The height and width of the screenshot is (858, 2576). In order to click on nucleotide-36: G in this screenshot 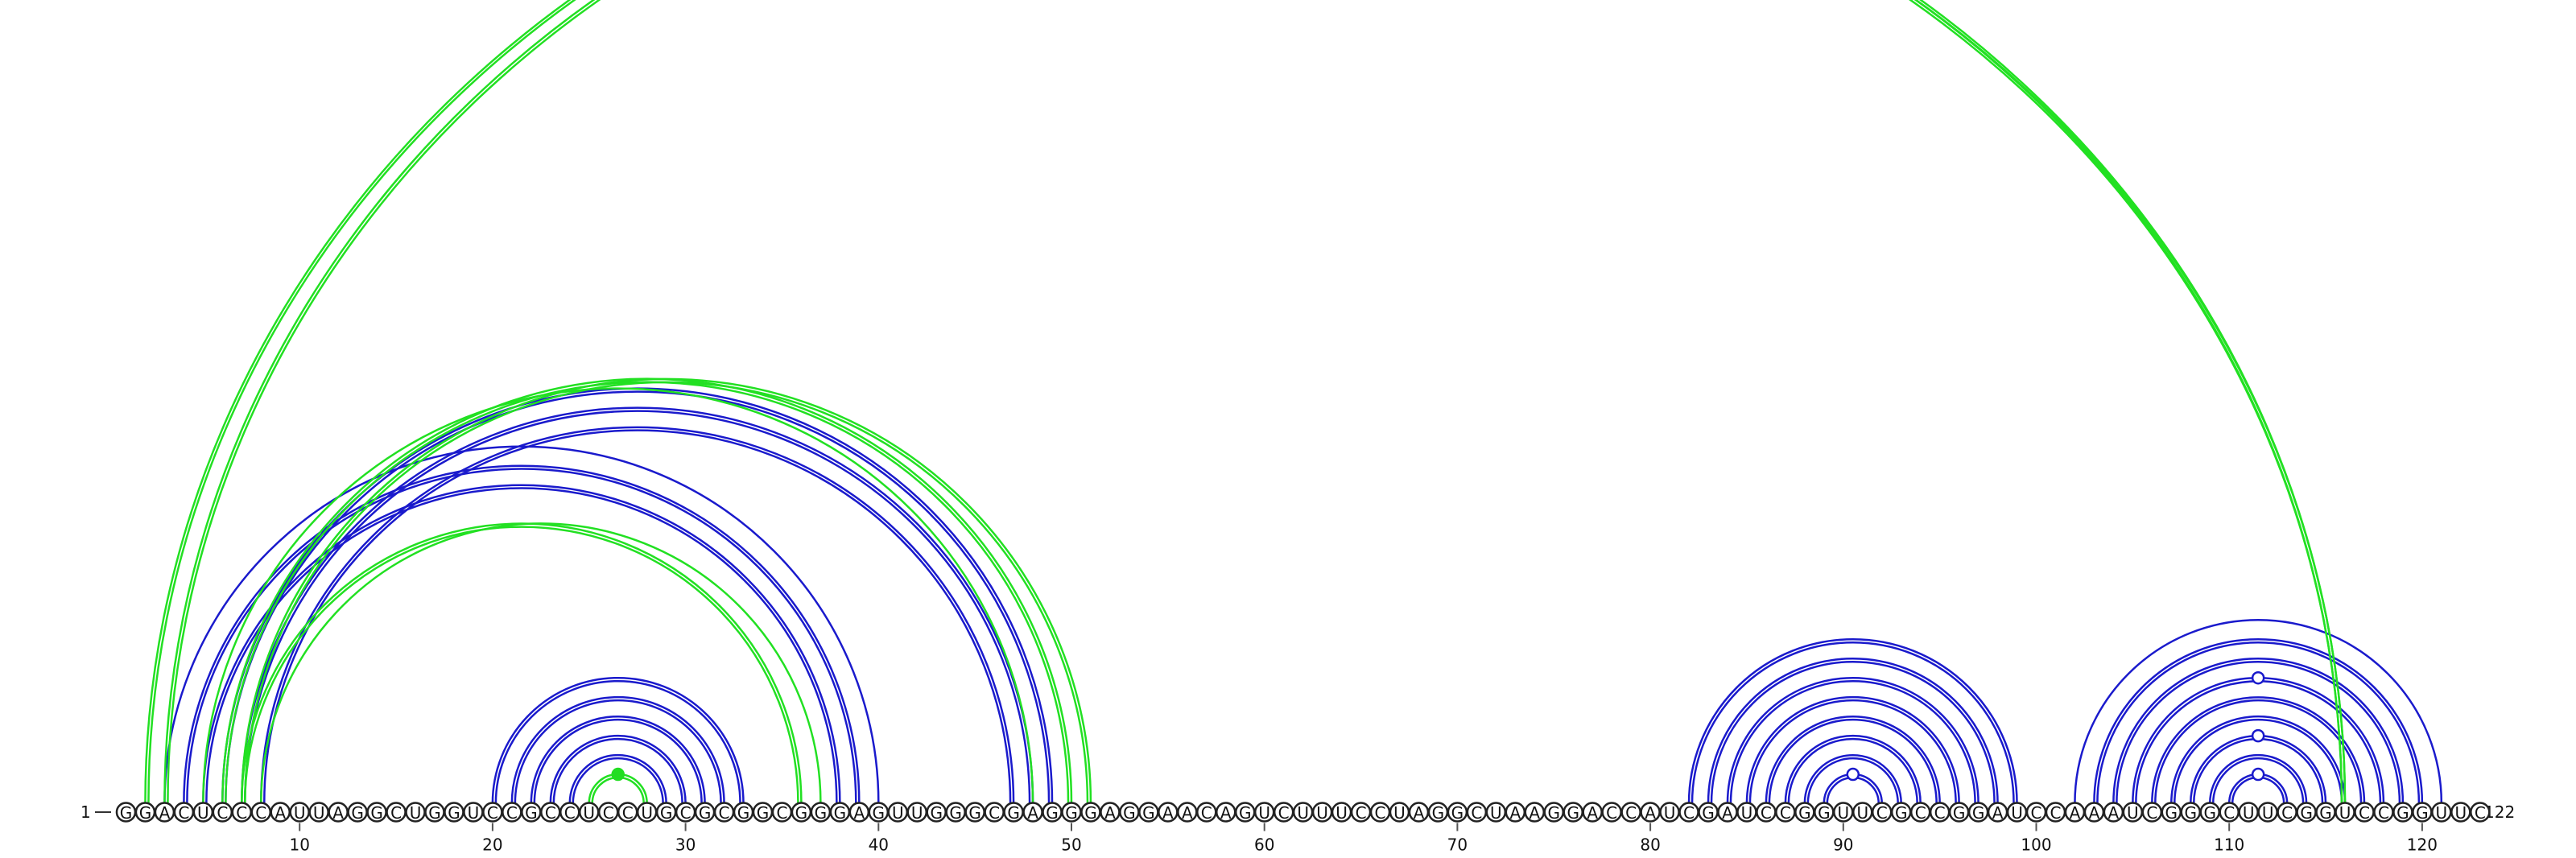, I will do `click(801, 813)`.